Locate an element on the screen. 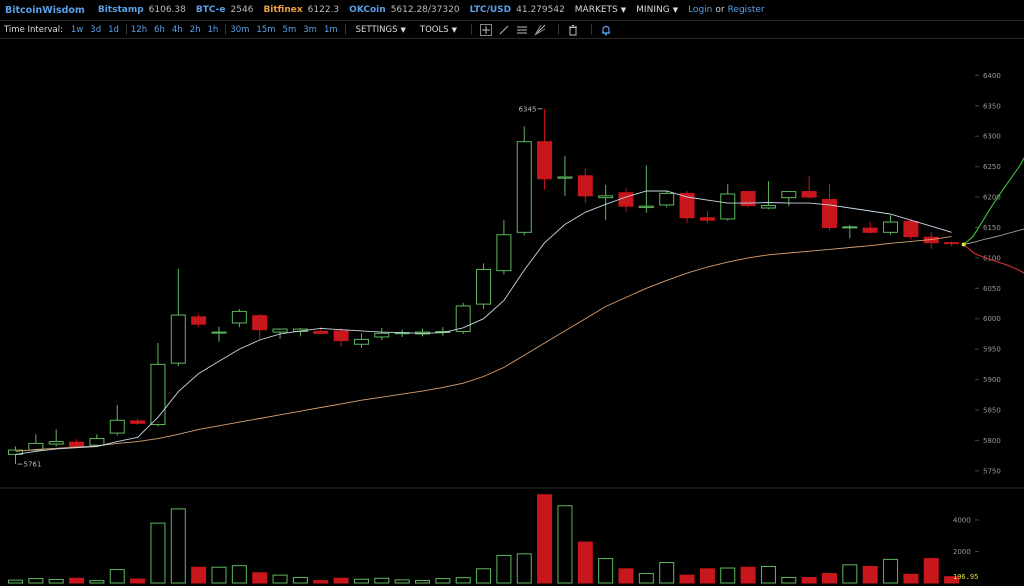  mining-menu: MINING ▼ is located at coordinates (657, 10).